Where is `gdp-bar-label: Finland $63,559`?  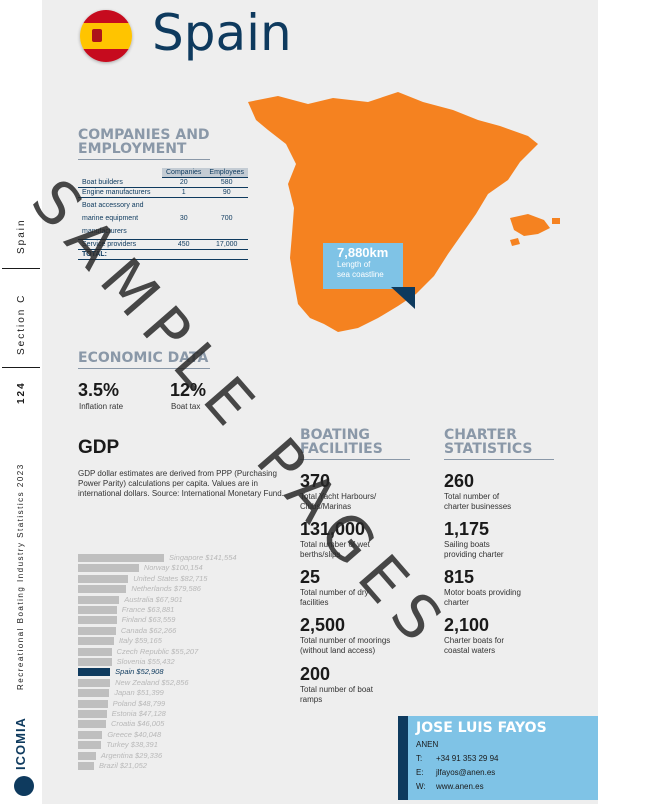 gdp-bar-label: Finland $63,559 is located at coordinates (148, 620).